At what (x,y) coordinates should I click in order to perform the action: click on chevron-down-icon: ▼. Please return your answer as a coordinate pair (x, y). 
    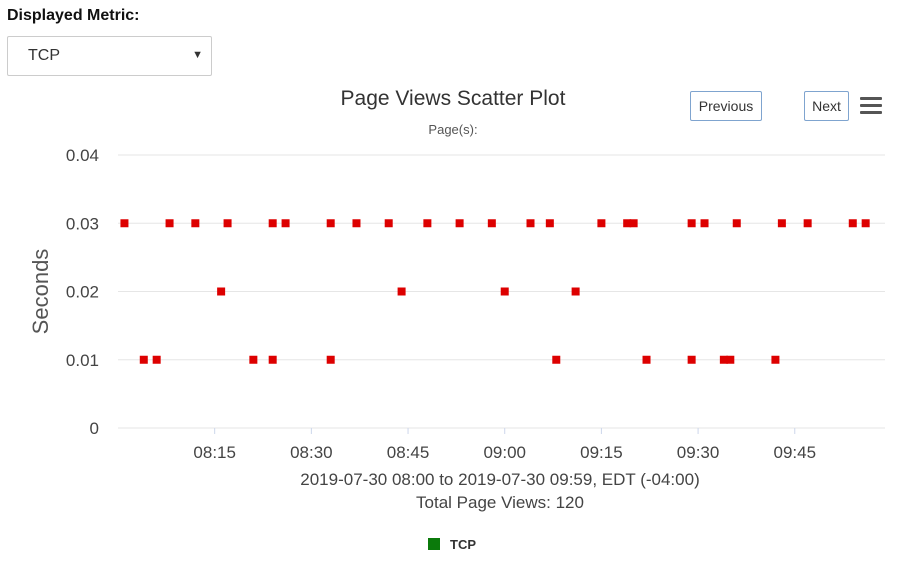
    Looking at the image, I should click on (197, 55).